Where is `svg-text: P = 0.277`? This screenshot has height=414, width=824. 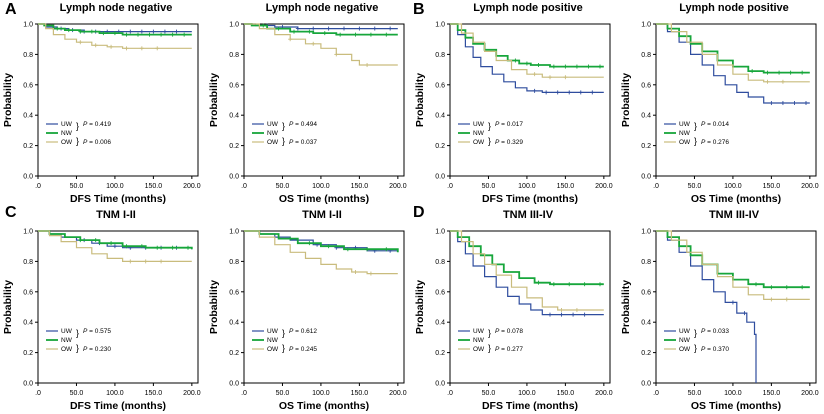
svg-text: P = 0.277 is located at coordinates (509, 349).